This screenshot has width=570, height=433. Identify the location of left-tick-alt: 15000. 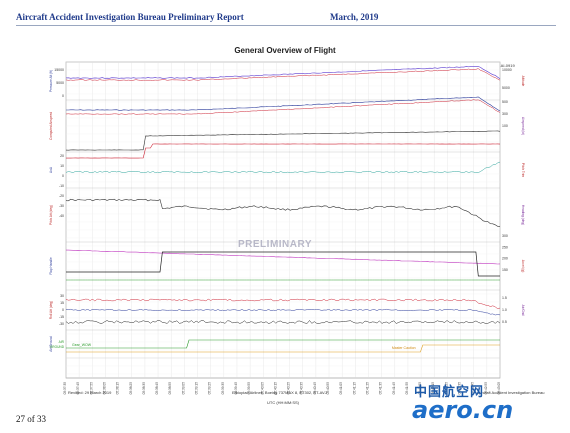
(59, 70).